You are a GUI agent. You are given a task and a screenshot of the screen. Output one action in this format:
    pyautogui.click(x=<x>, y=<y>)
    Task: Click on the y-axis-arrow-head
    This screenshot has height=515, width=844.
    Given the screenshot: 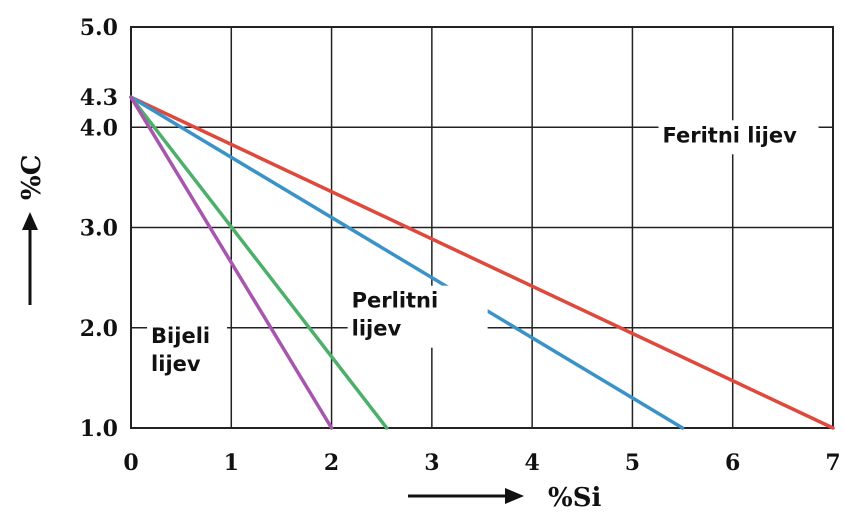 What is the action you would take?
    pyautogui.click(x=30, y=221)
    